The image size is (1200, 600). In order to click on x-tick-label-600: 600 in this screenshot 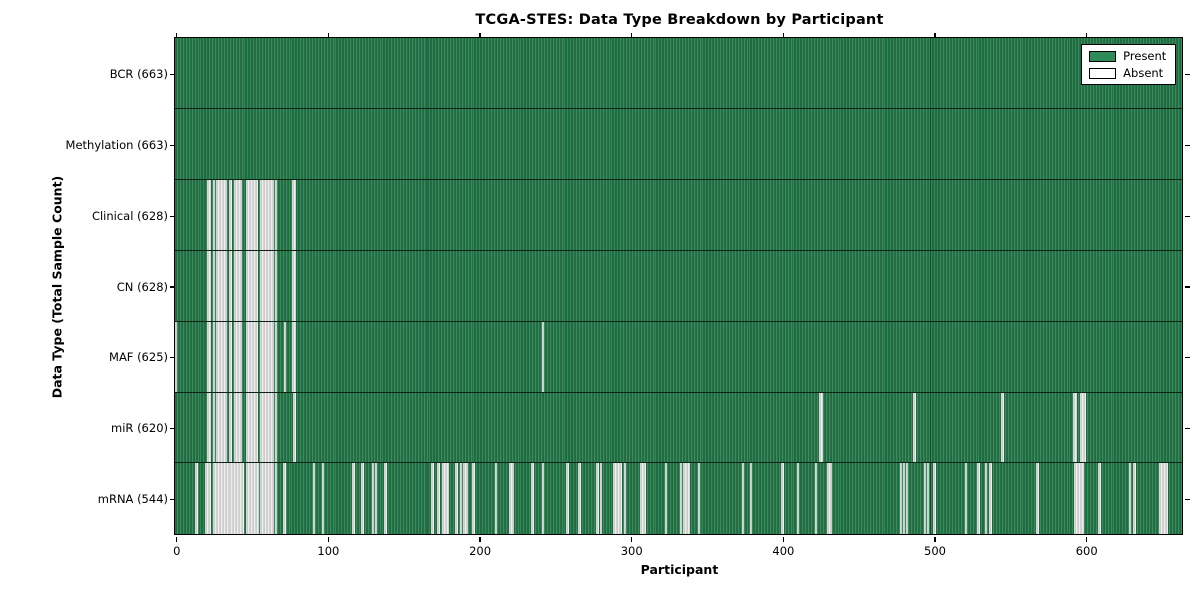, I will do `click(1086, 551)`.